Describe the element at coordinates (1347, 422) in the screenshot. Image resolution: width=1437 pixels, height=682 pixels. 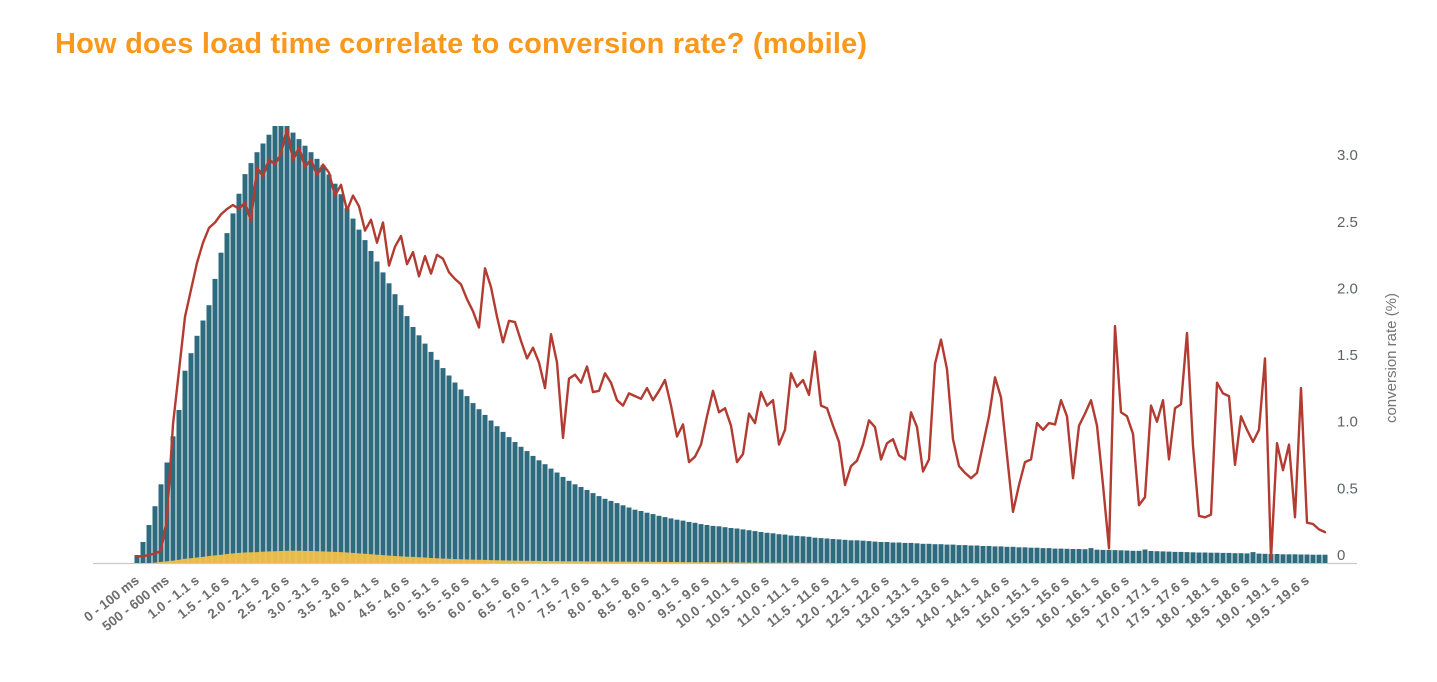
I see `y-tick-label: 1.0` at that location.